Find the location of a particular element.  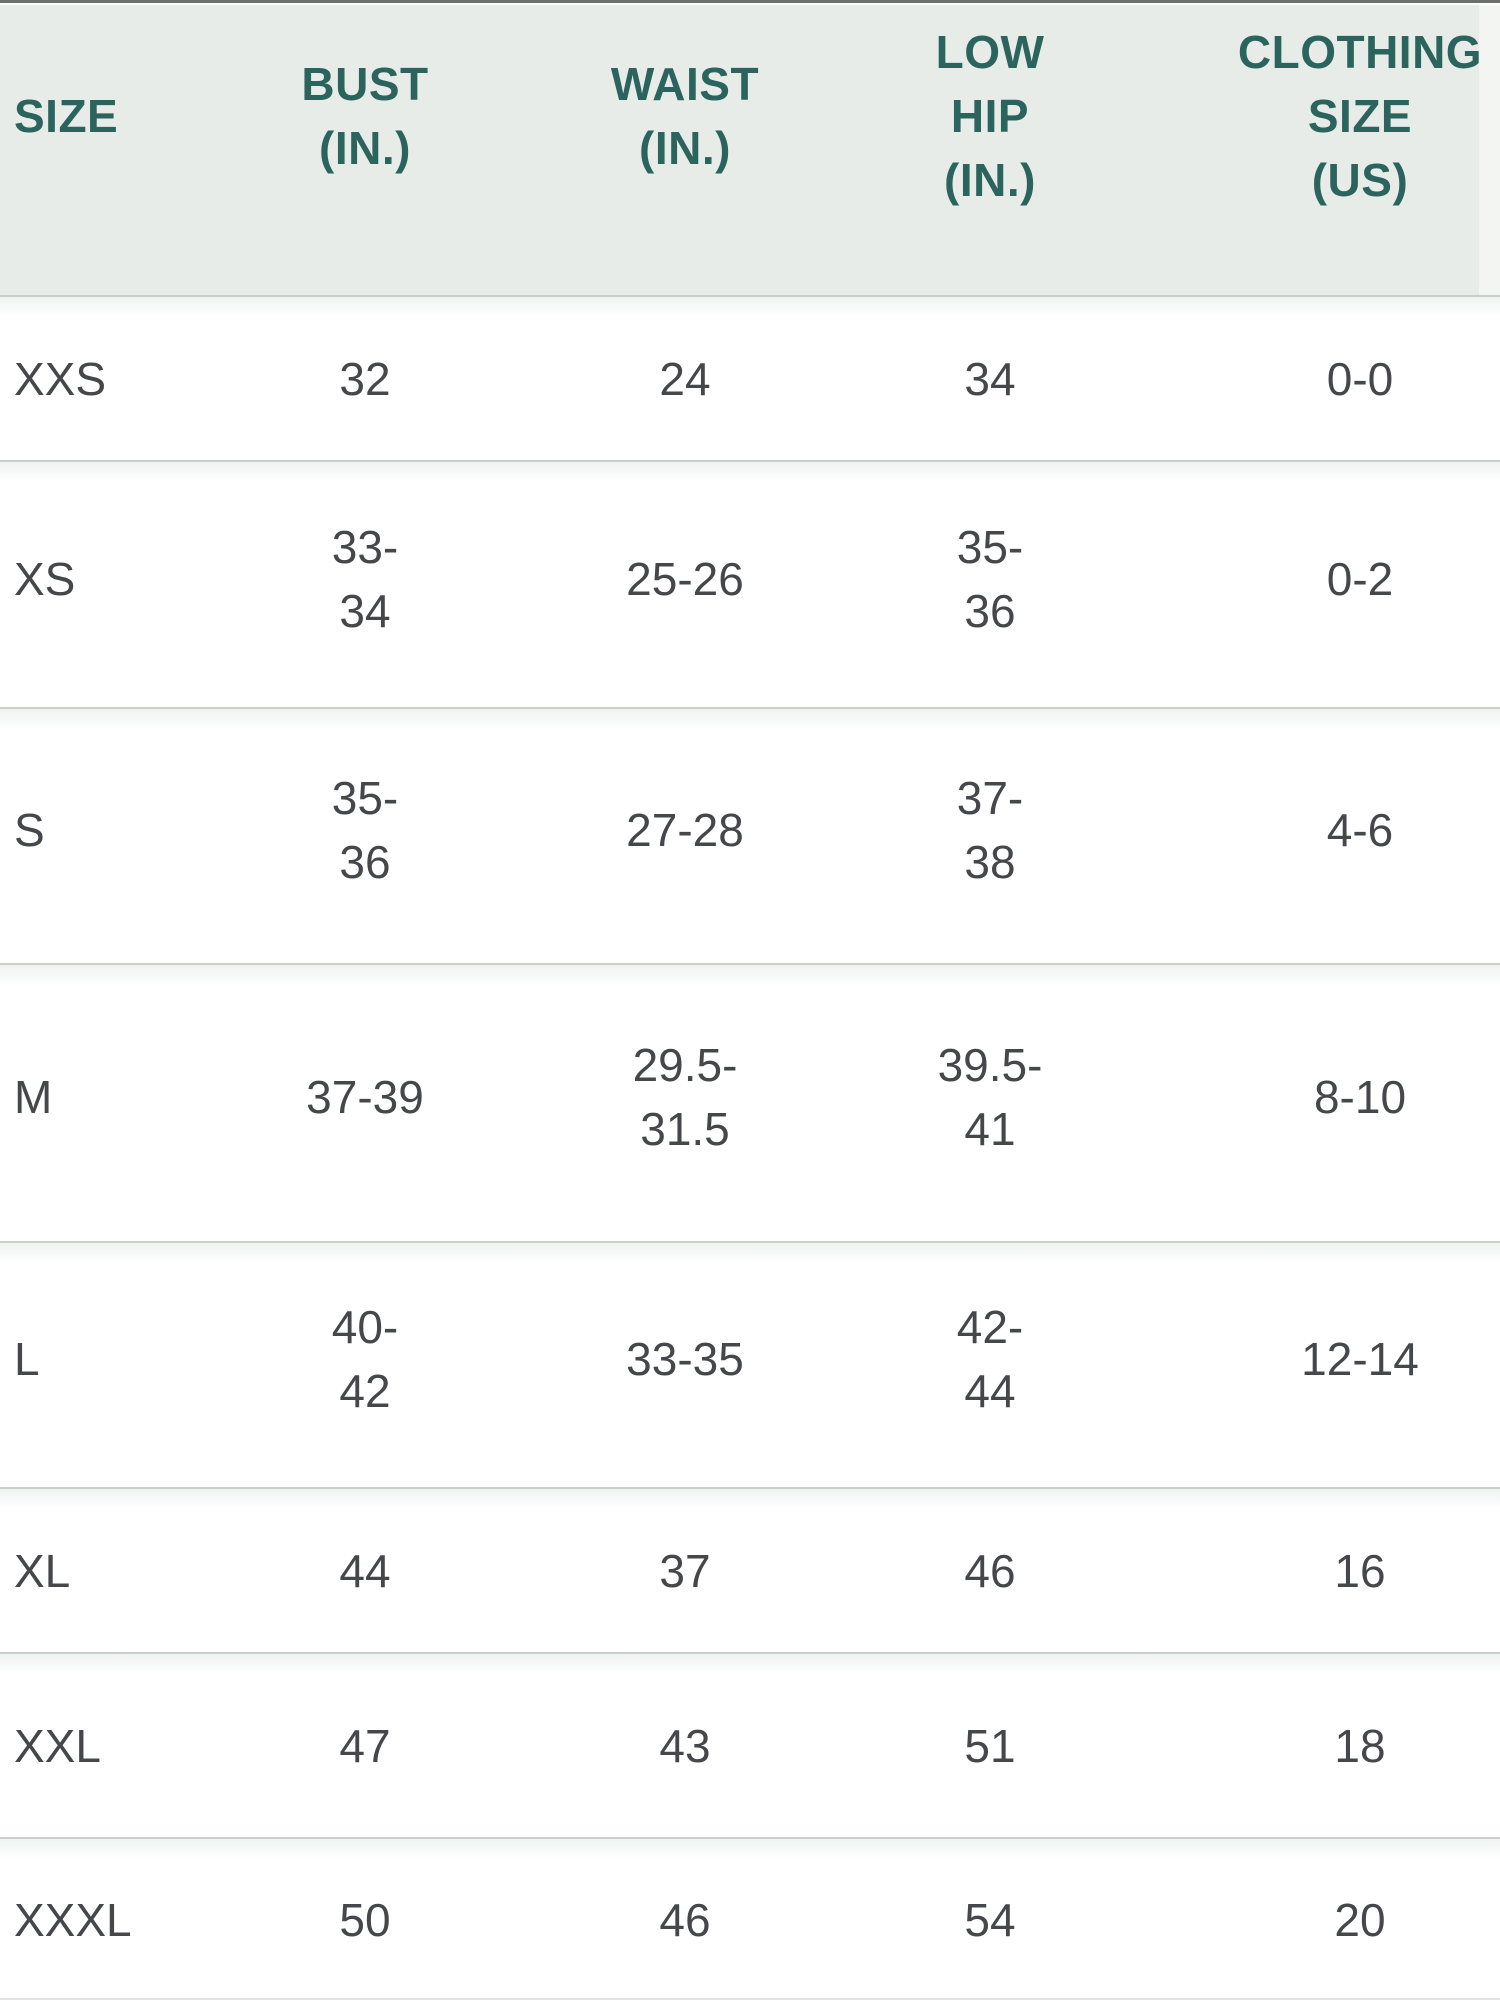

table-row: XXS 32 24 34 0-0 is located at coordinates (750, 377).